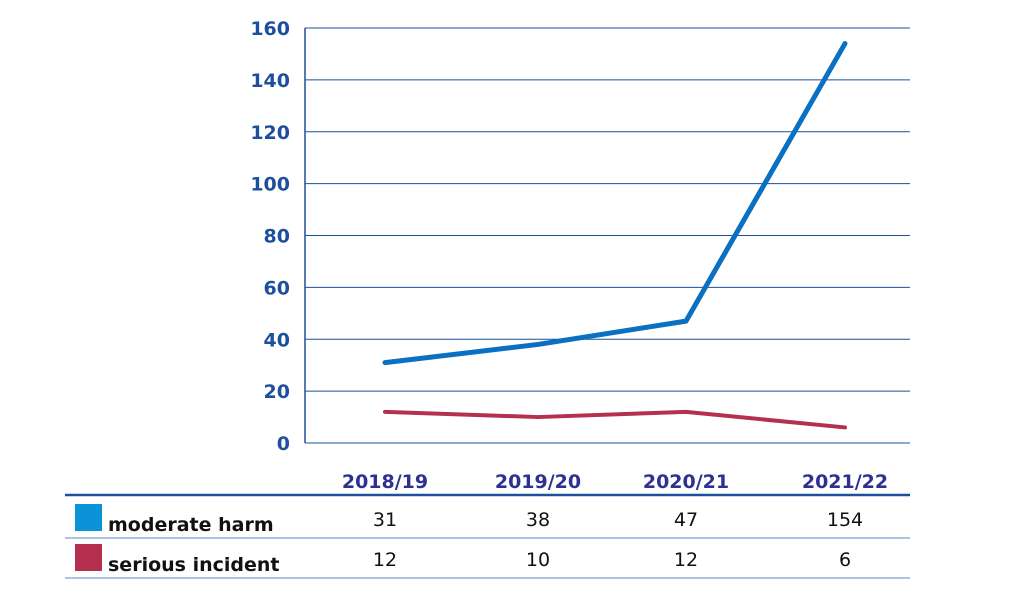 This screenshot has height=610, width=1024. I want to click on y-tick-label: 0, so click(283, 444).